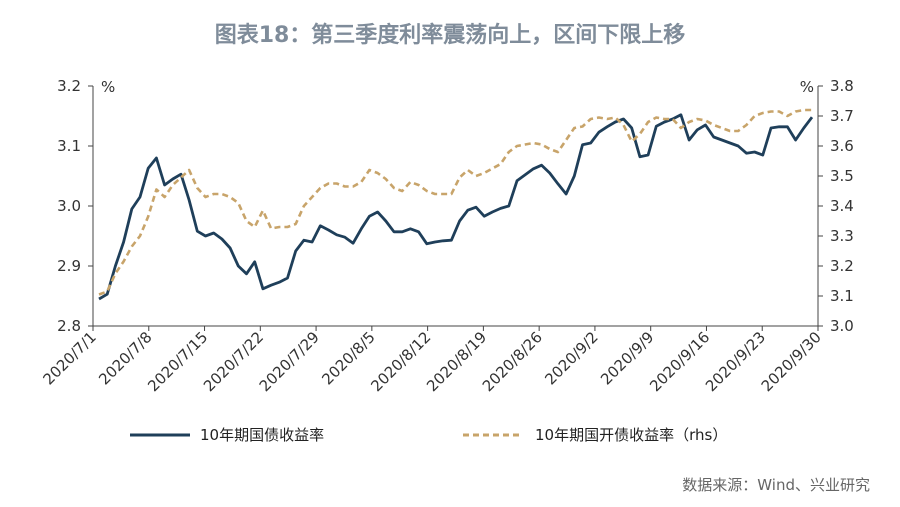 This screenshot has height=507, width=900. Describe the element at coordinates (289, 361) in the screenshot. I see `x-tick-label: 2020/7/29` at that location.